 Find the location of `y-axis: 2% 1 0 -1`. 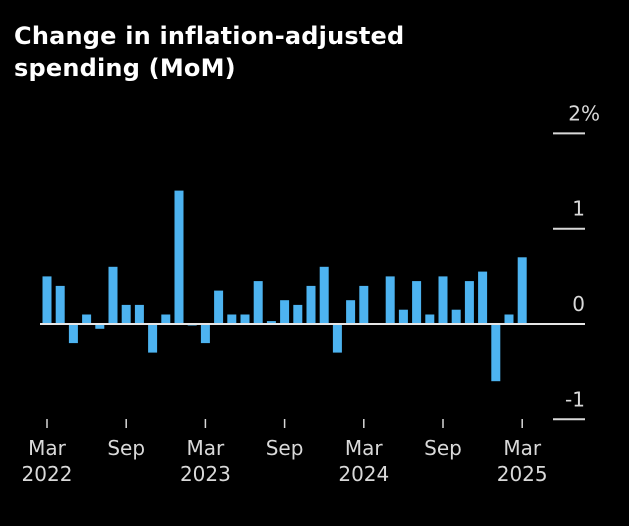

y-axis: 2% 1 0 -1 is located at coordinates (576, 261).